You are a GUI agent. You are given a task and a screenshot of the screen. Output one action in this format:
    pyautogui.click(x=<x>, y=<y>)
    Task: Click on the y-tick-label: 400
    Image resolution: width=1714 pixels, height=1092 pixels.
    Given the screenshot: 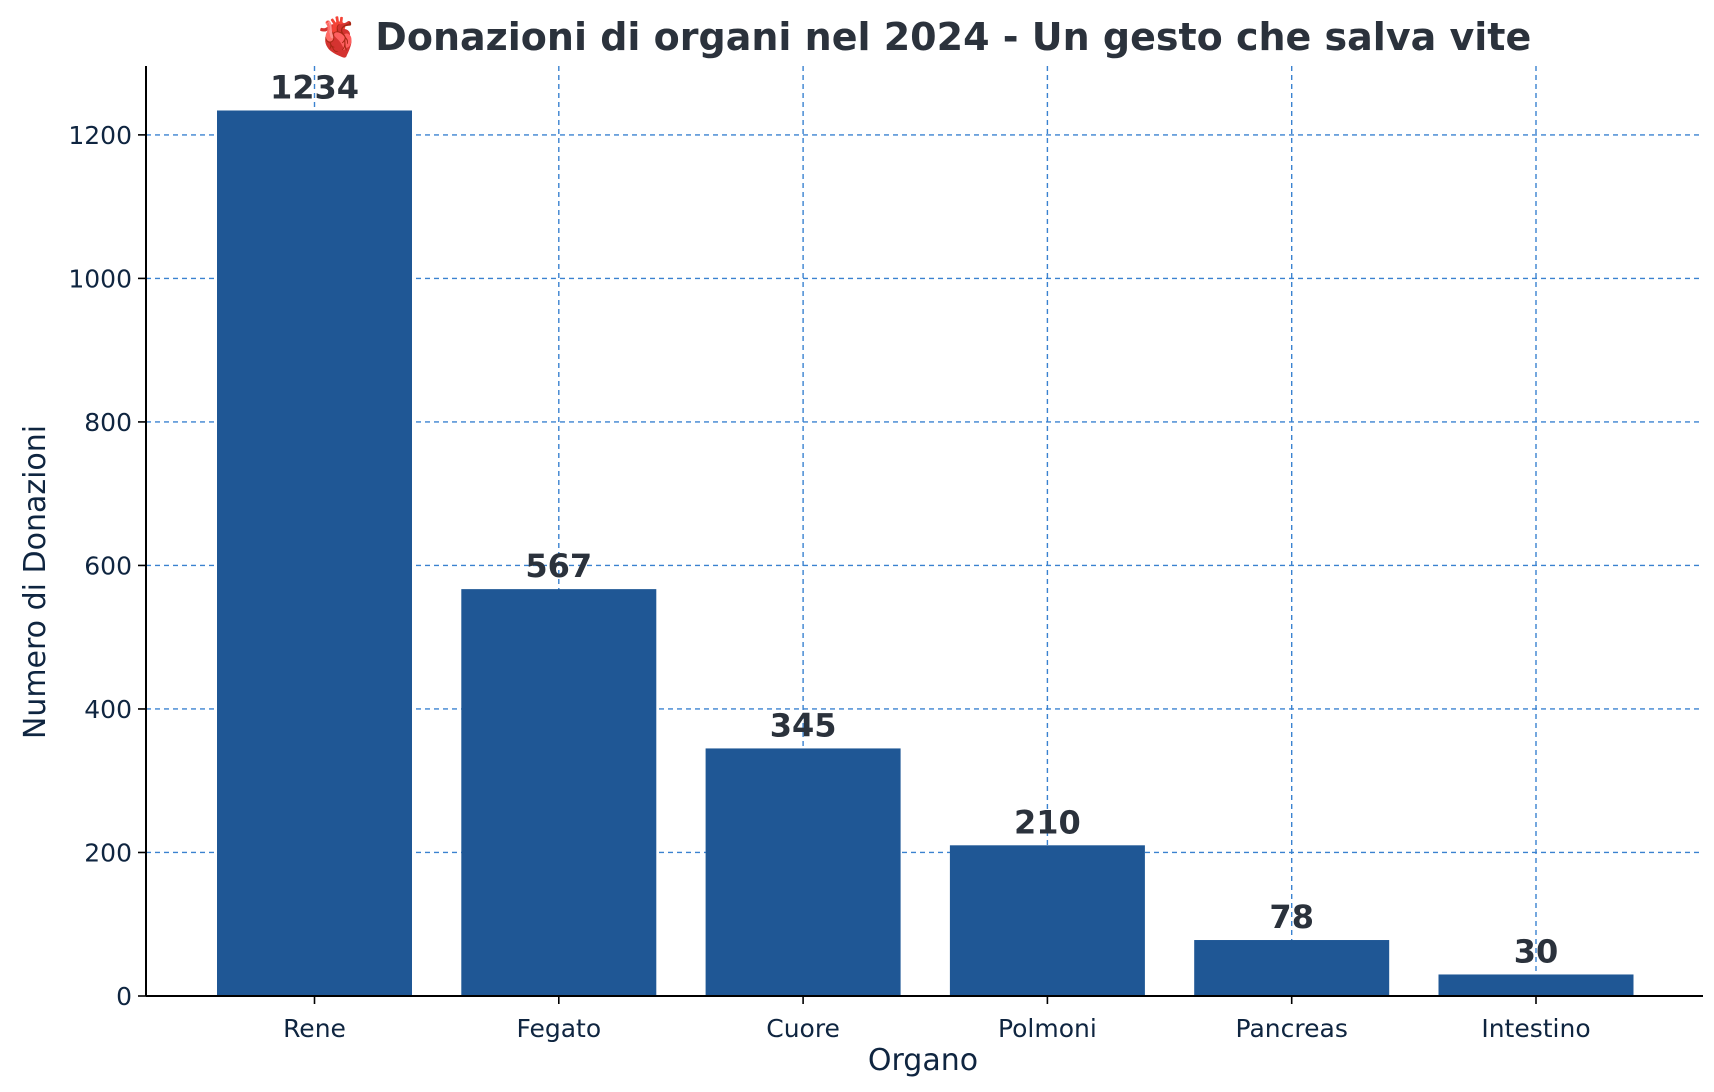 What is the action you would take?
    pyautogui.click(x=108, y=709)
    